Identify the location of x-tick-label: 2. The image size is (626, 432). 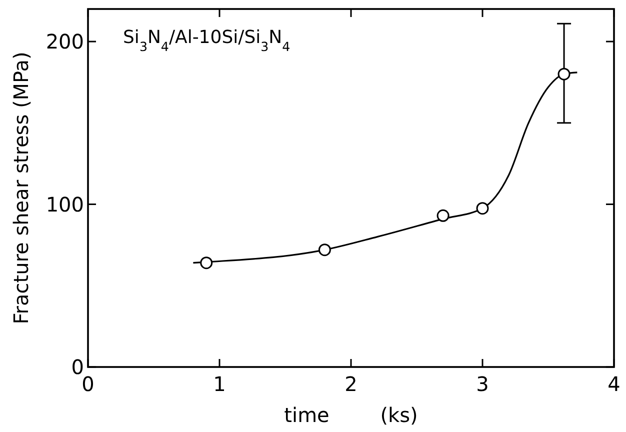
(351, 384).